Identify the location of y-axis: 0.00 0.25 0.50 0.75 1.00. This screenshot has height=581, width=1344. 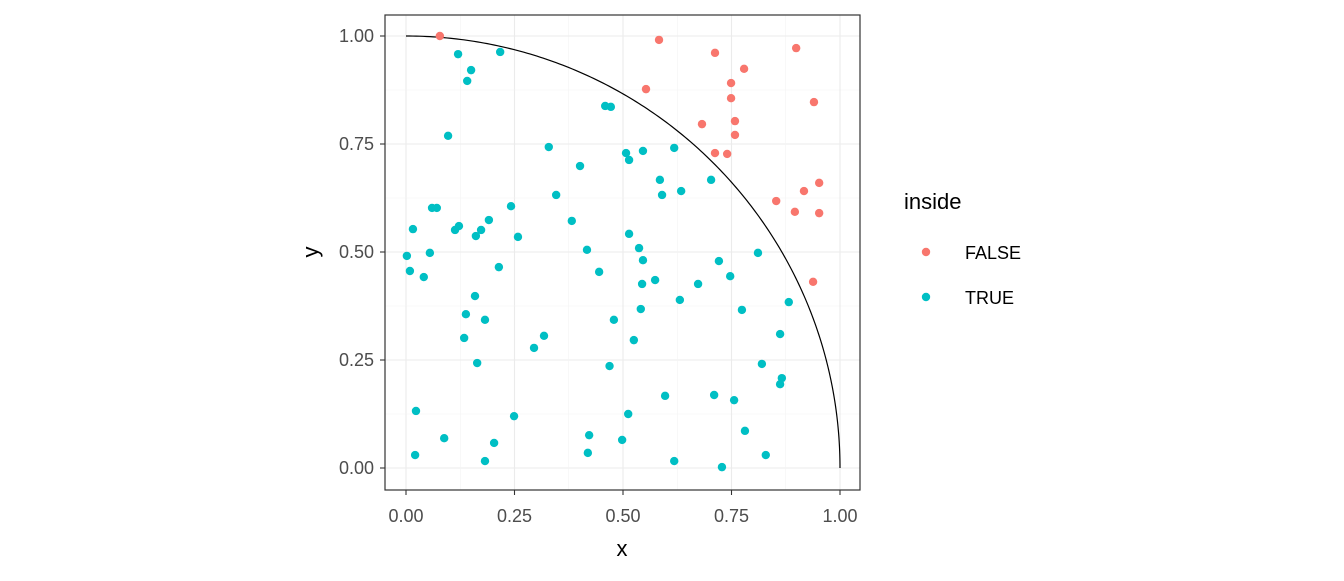
(362, 252).